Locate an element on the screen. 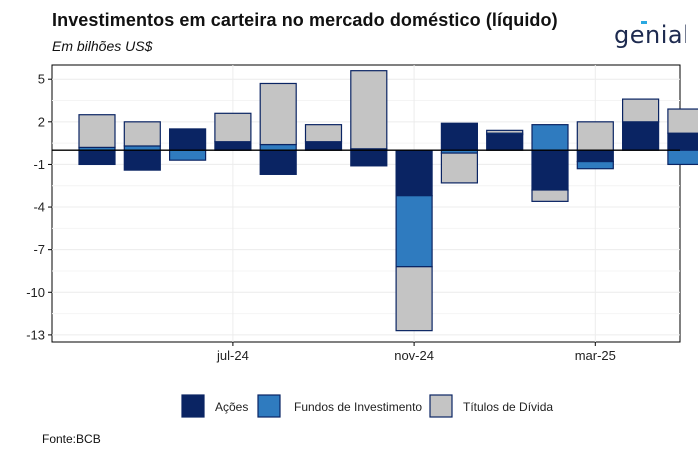  chart-subtitle: Em bilhões US$ is located at coordinates (102, 46).